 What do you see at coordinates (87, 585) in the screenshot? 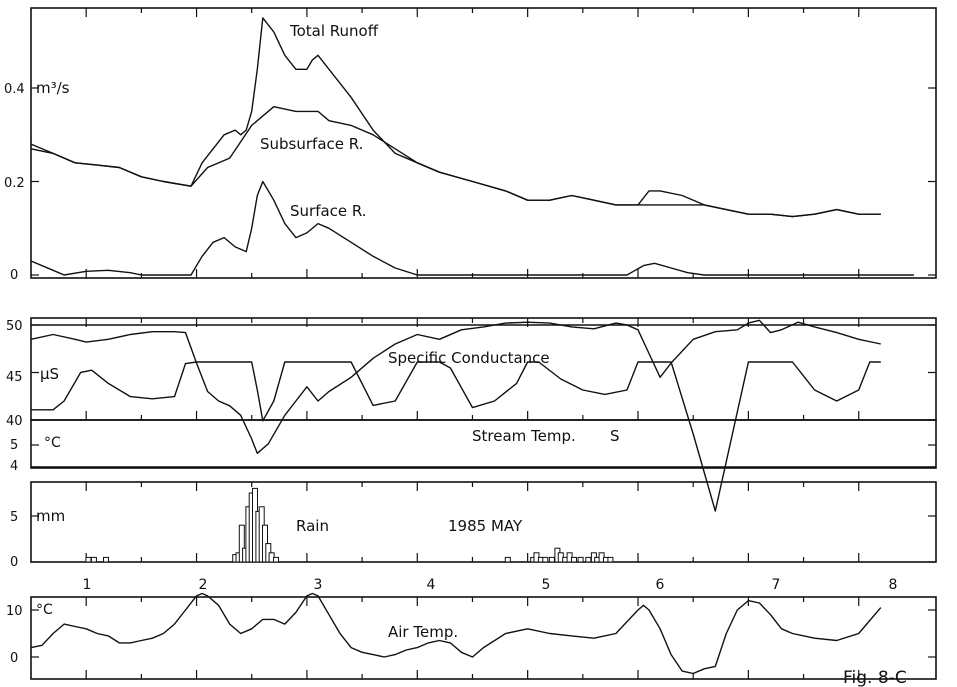
I see `x-tick-label-1: 1` at bounding box center [87, 585].